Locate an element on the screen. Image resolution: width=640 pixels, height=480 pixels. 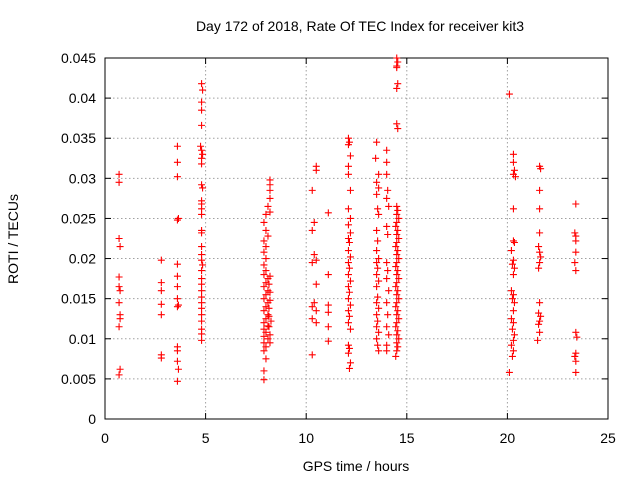
x-tick-label: 10 is located at coordinates (306, 438).